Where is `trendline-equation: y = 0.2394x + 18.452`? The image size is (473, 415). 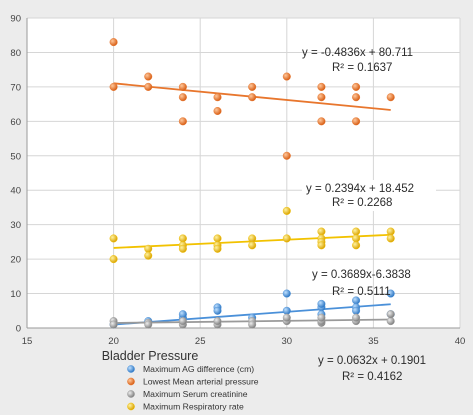 trendline-equation: y = 0.2394x + 18.452 is located at coordinates (360, 189).